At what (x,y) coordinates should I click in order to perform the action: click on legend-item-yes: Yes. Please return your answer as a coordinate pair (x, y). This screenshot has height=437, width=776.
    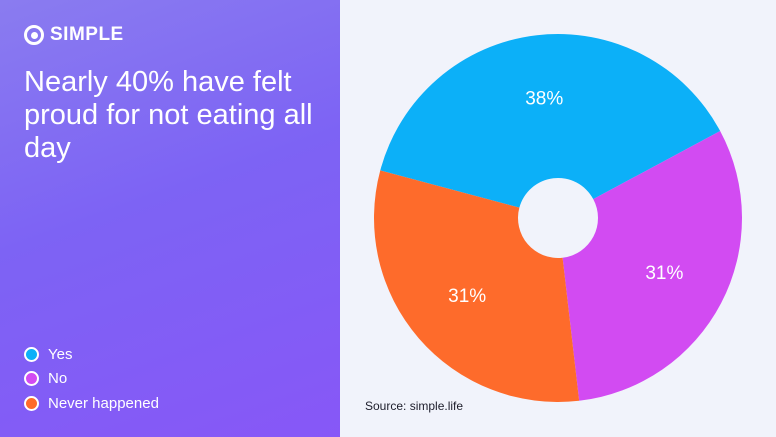
    Looking at the image, I should click on (91, 354).